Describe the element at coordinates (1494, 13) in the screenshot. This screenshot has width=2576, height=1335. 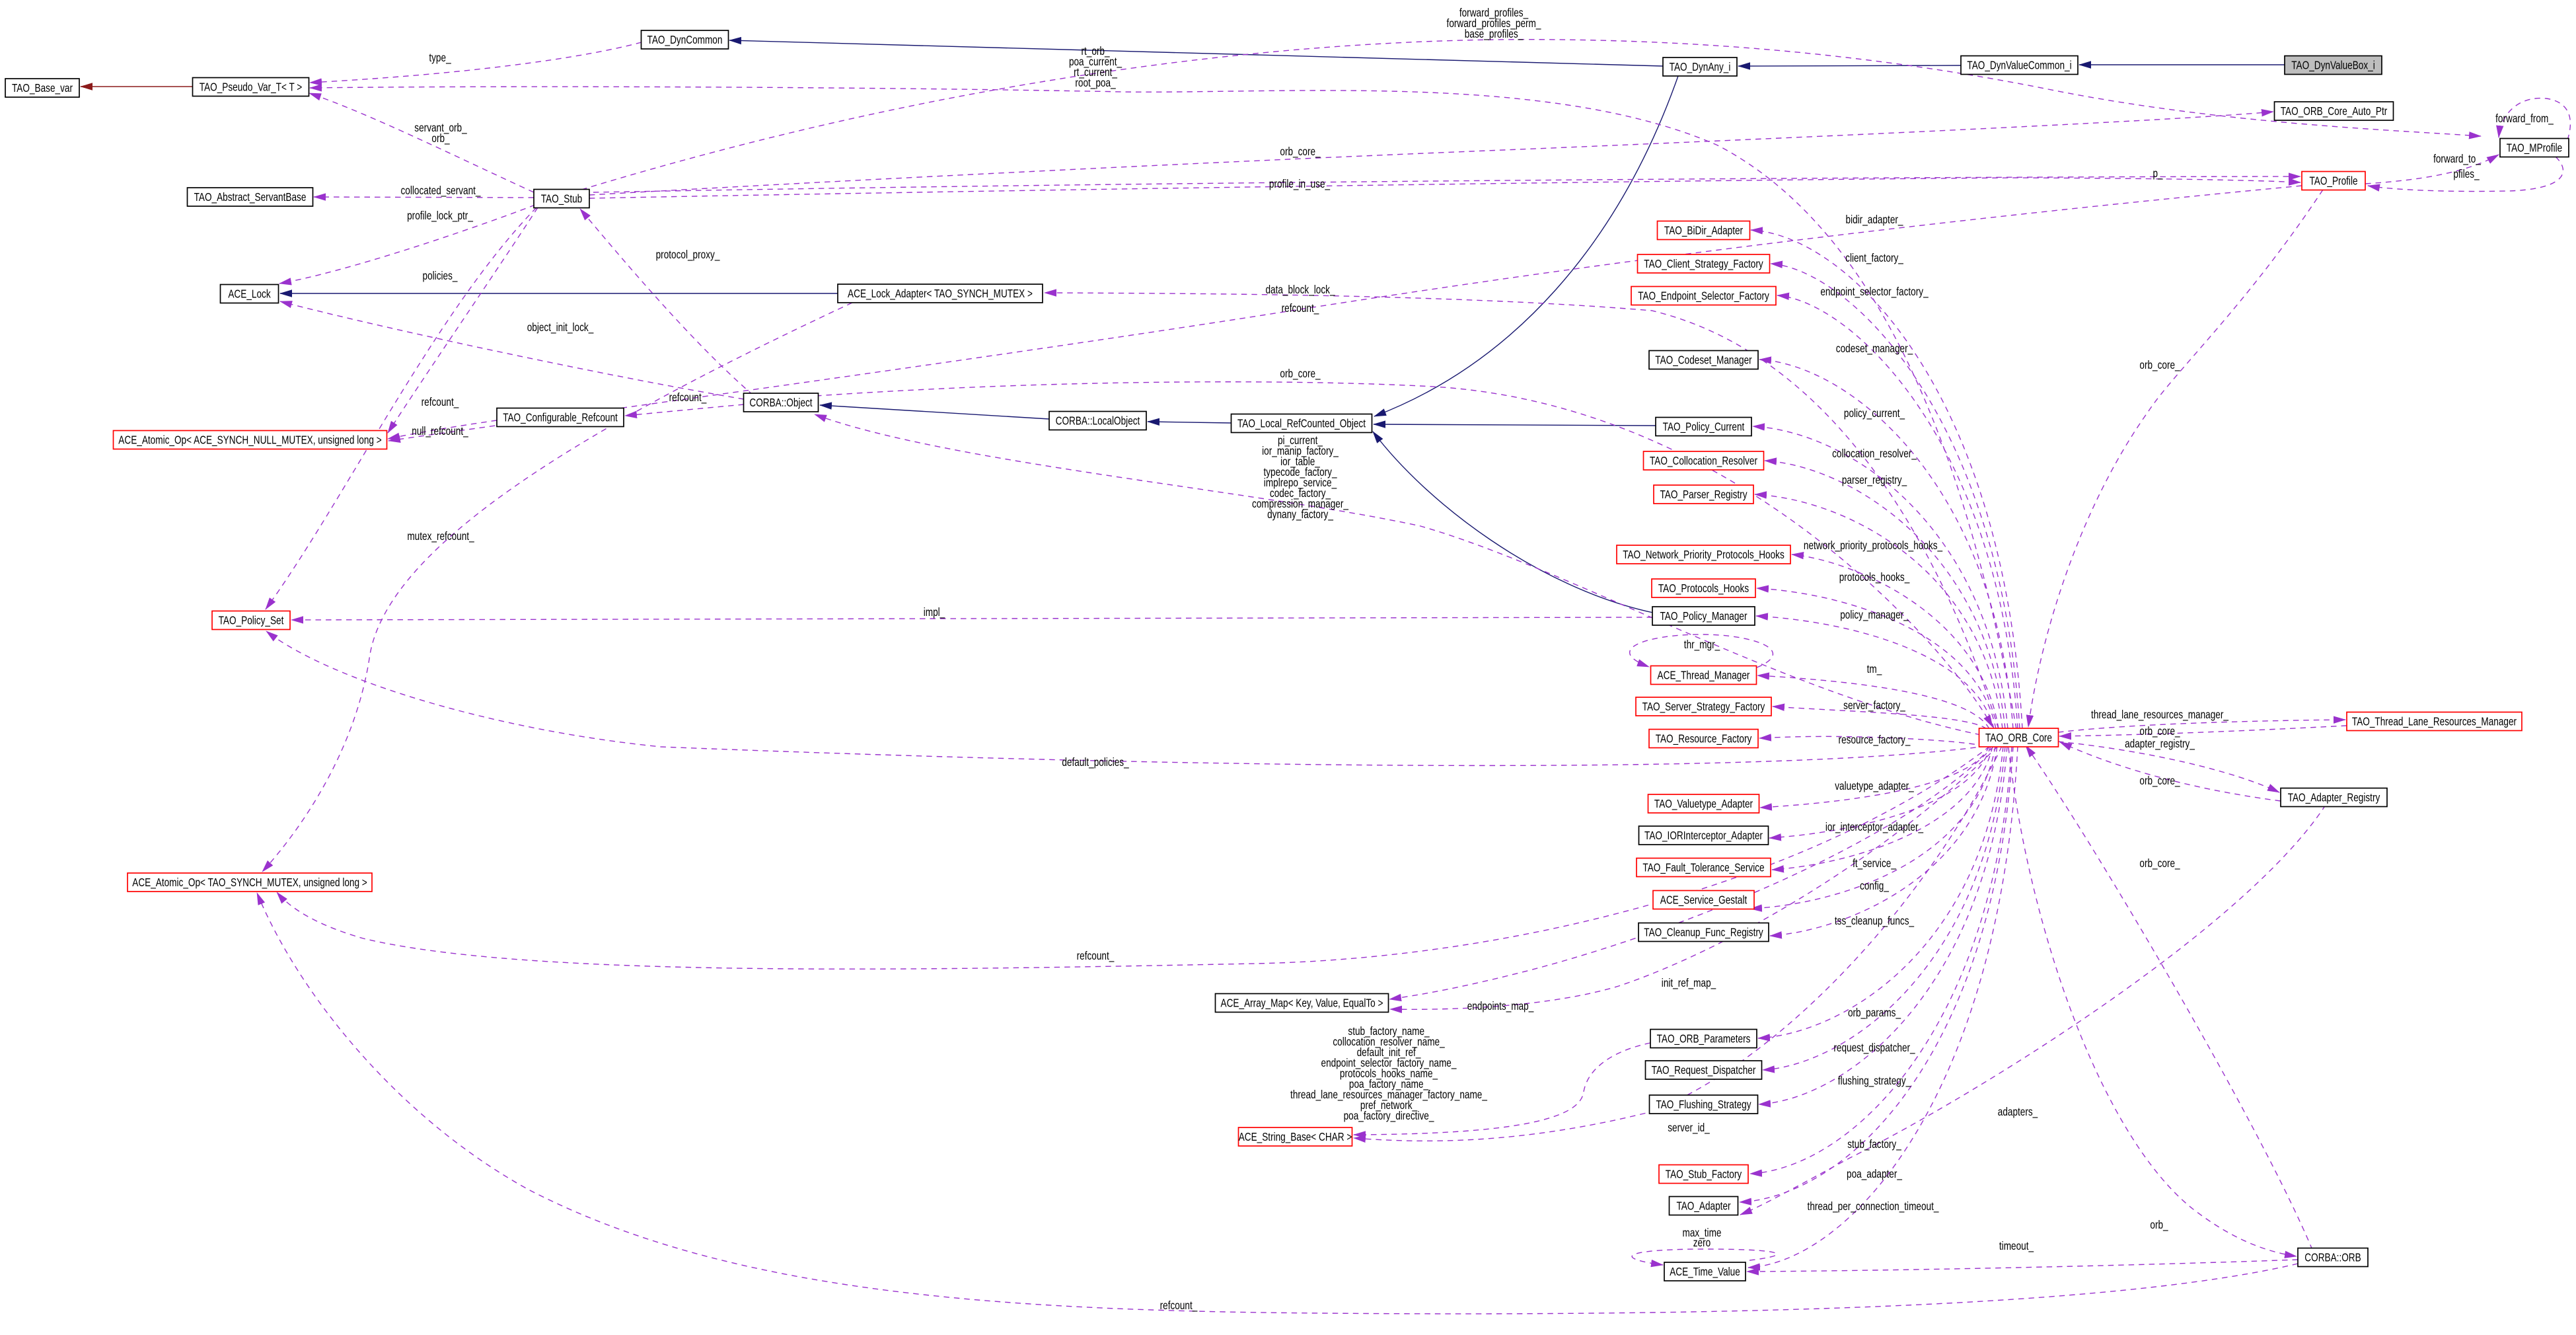
I see `svg-text: forward_profiles_` at that location.